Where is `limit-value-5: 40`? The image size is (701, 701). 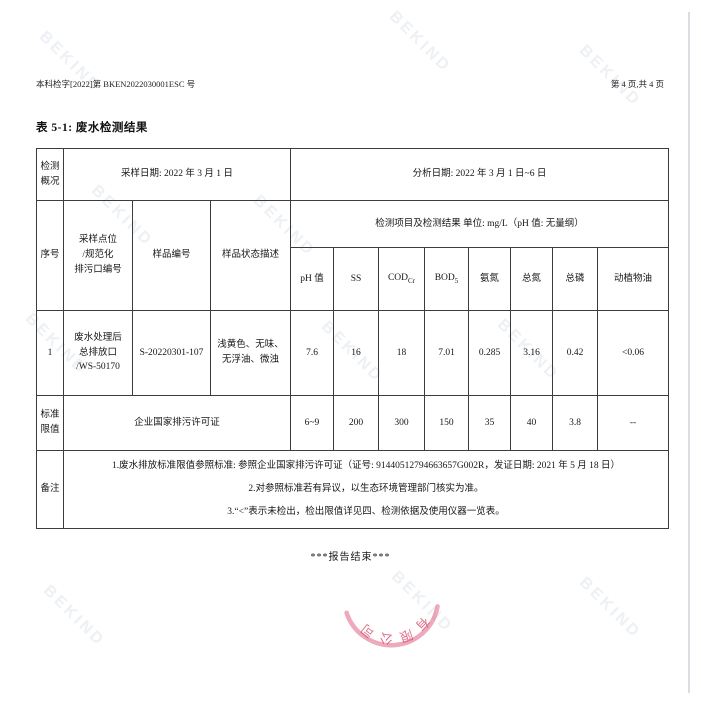 limit-value-5: 40 is located at coordinates (531, 423).